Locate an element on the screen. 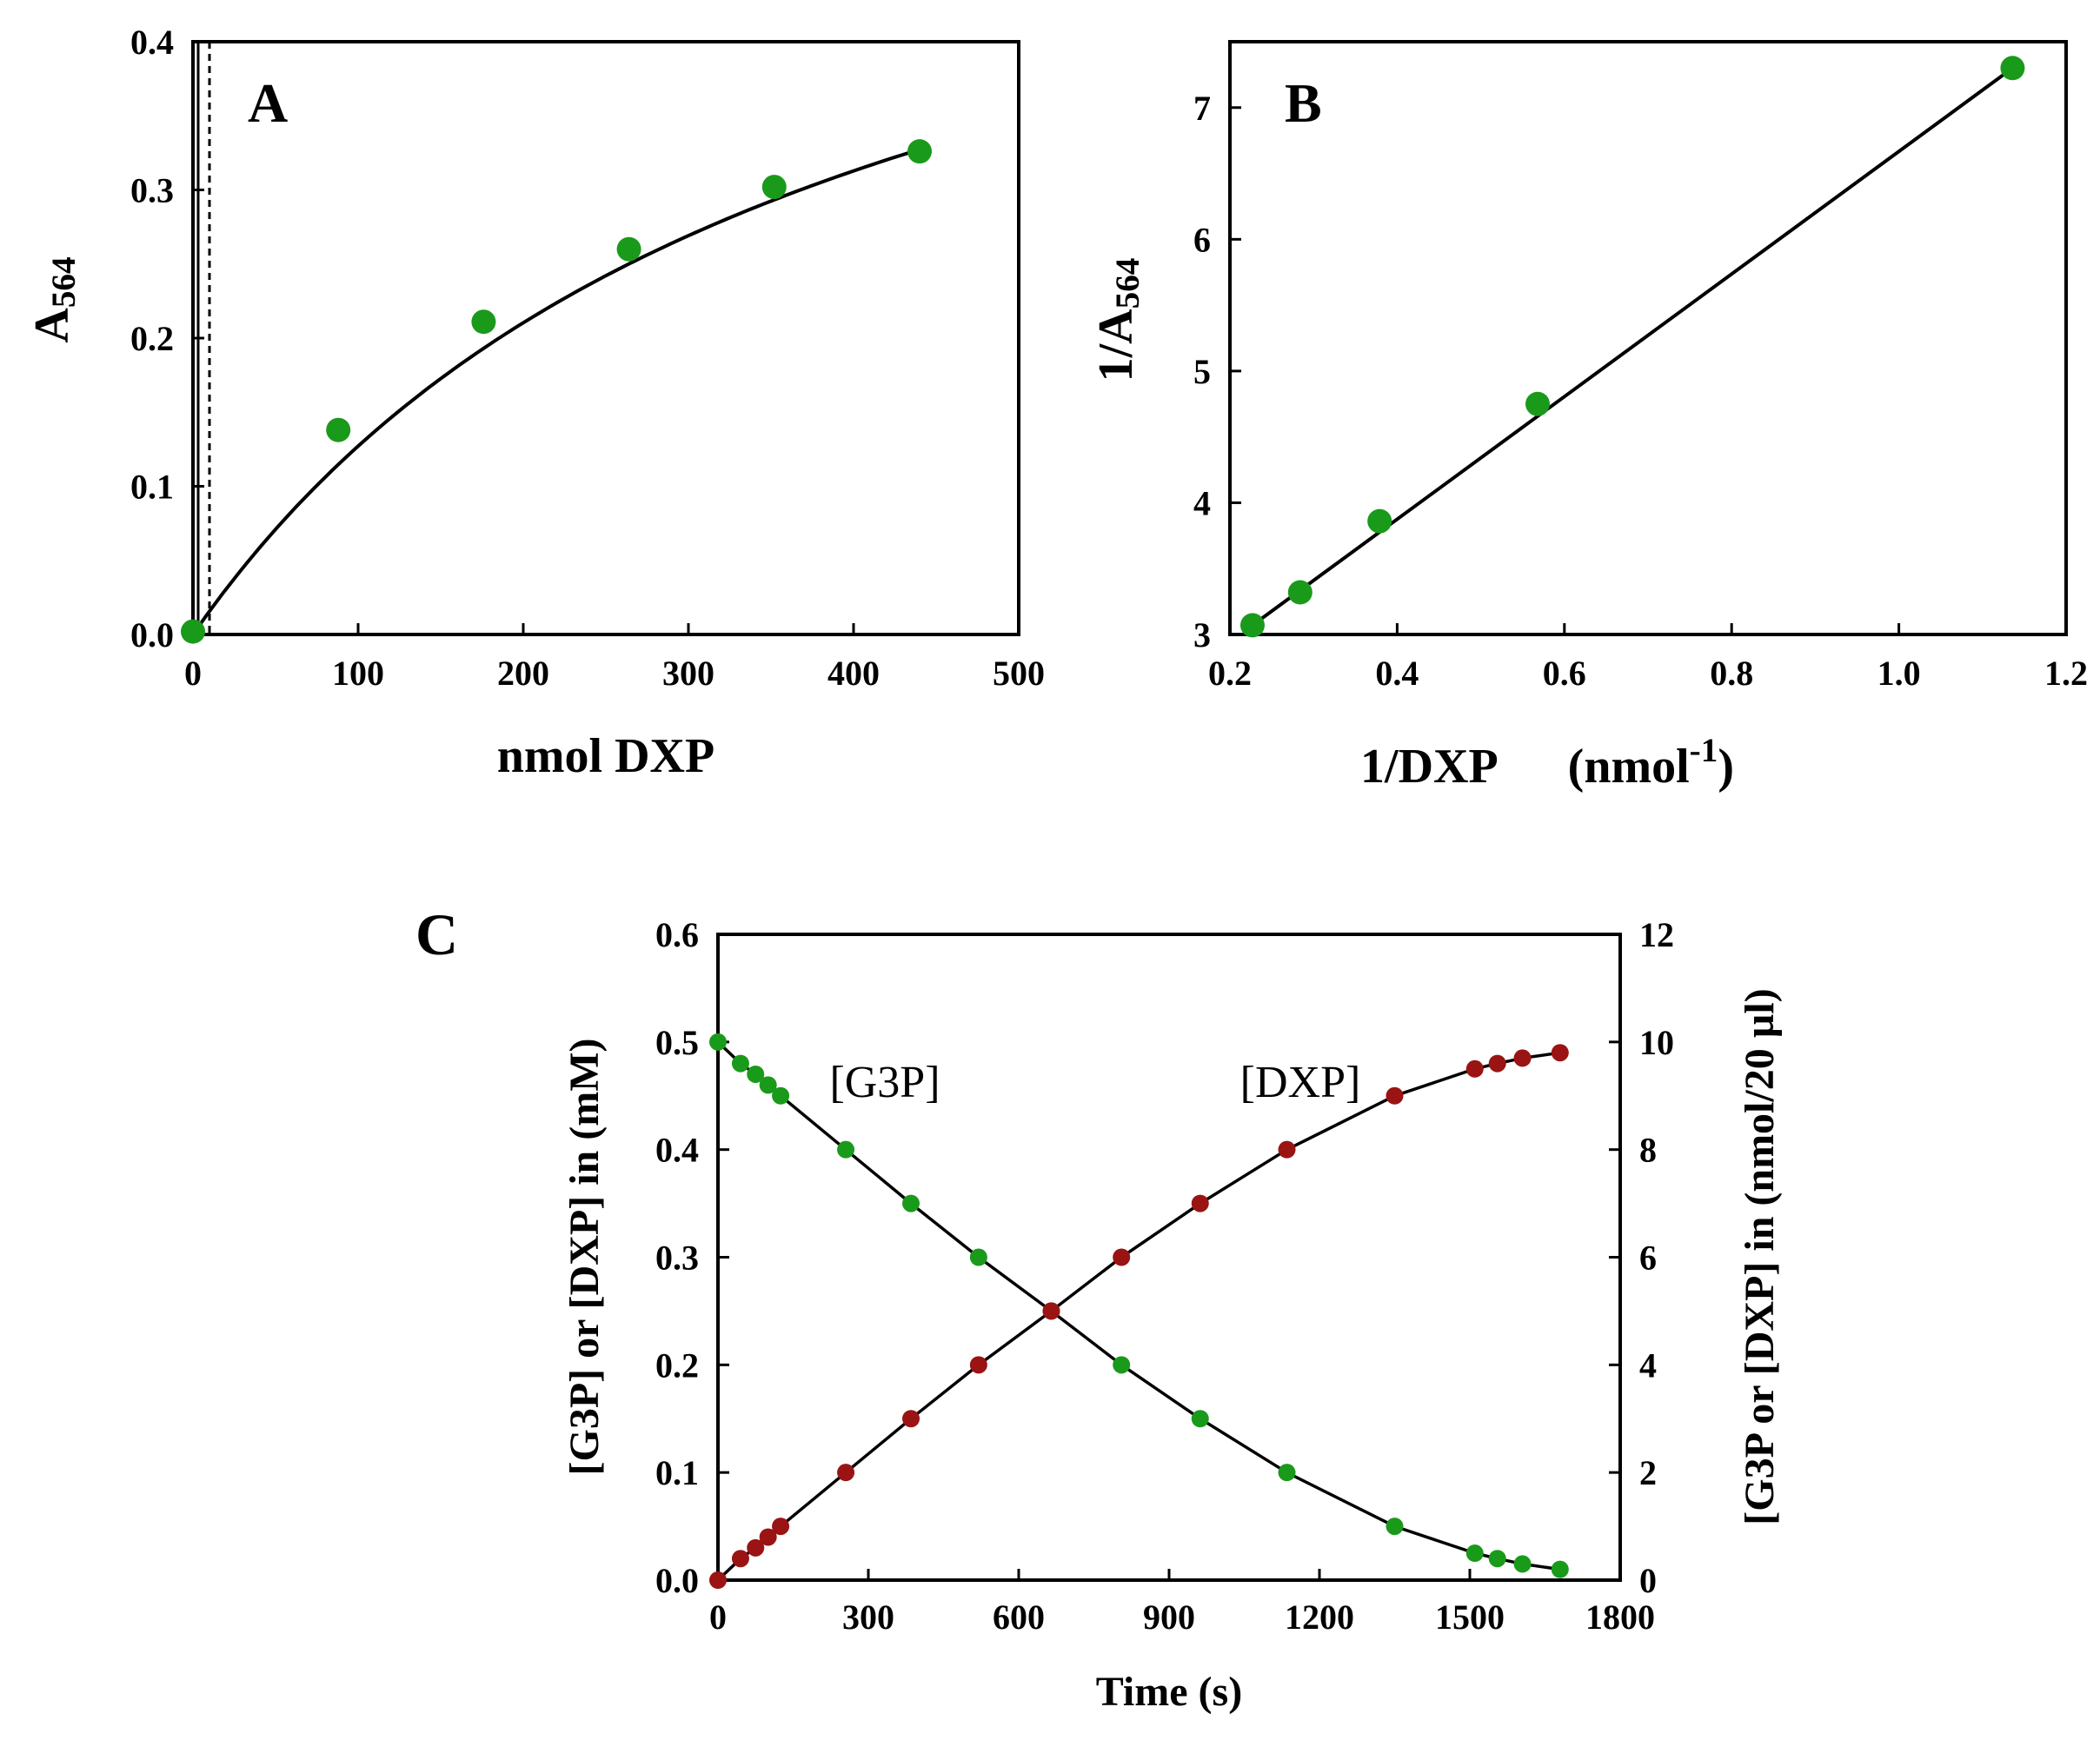  panel-c-g3p-annotation: [G3P] is located at coordinates (885, 1082).